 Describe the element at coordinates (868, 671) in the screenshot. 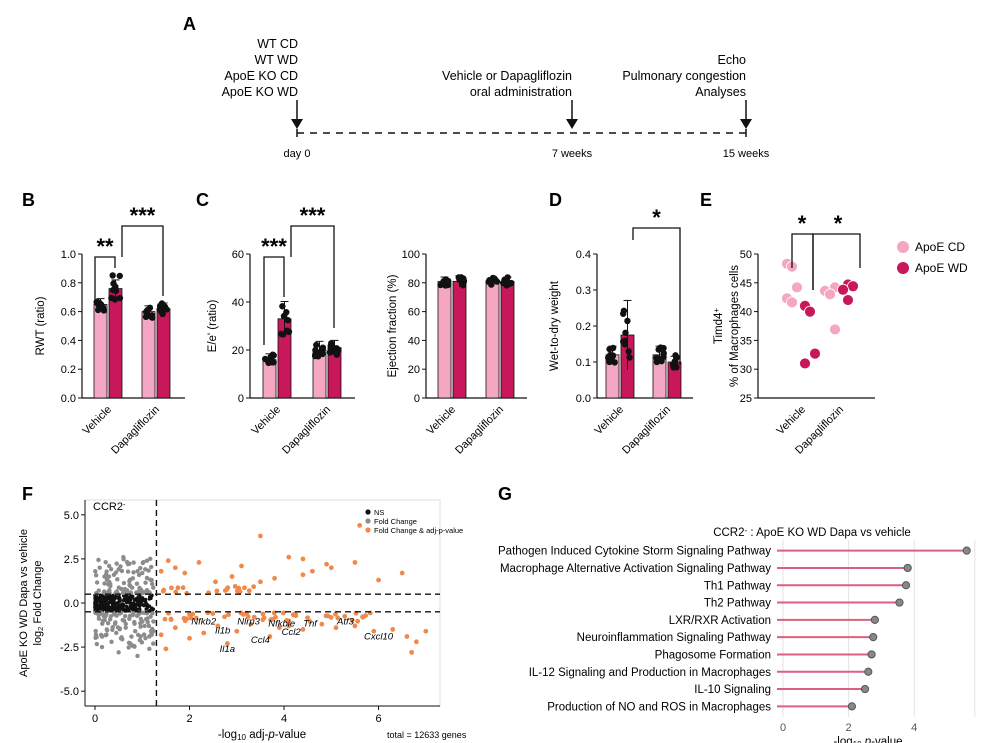

I see `lollipop-head` at that location.